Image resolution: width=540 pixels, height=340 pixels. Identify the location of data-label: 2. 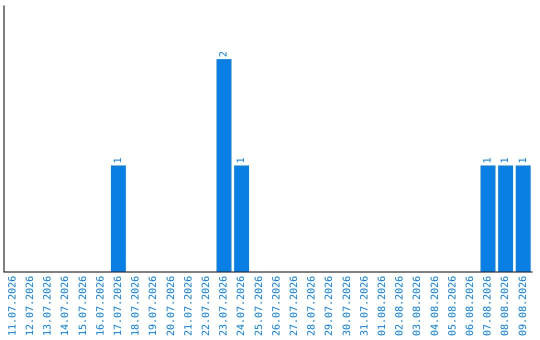
(224, 54).